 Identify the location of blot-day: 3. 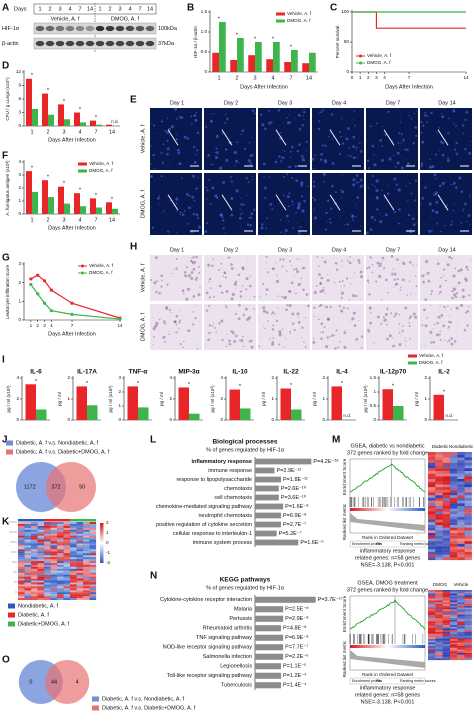
(119, 9).